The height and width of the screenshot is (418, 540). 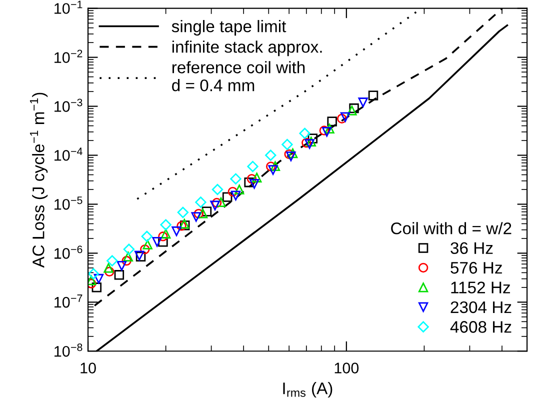 I want to click on y-tick-label: 10$^{−3}$, so click(x=68, y=105).